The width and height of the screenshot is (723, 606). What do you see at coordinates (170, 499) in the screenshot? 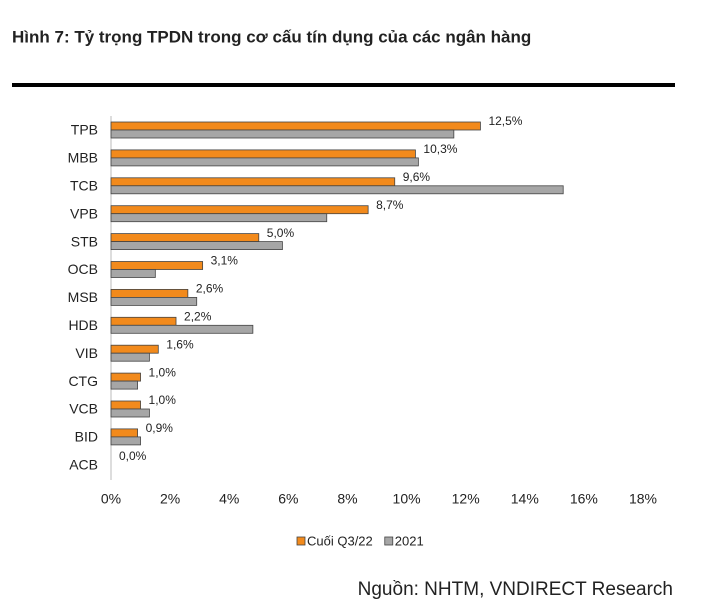
I see `x-tick-label: 2%` at bounding box center [170, 499].